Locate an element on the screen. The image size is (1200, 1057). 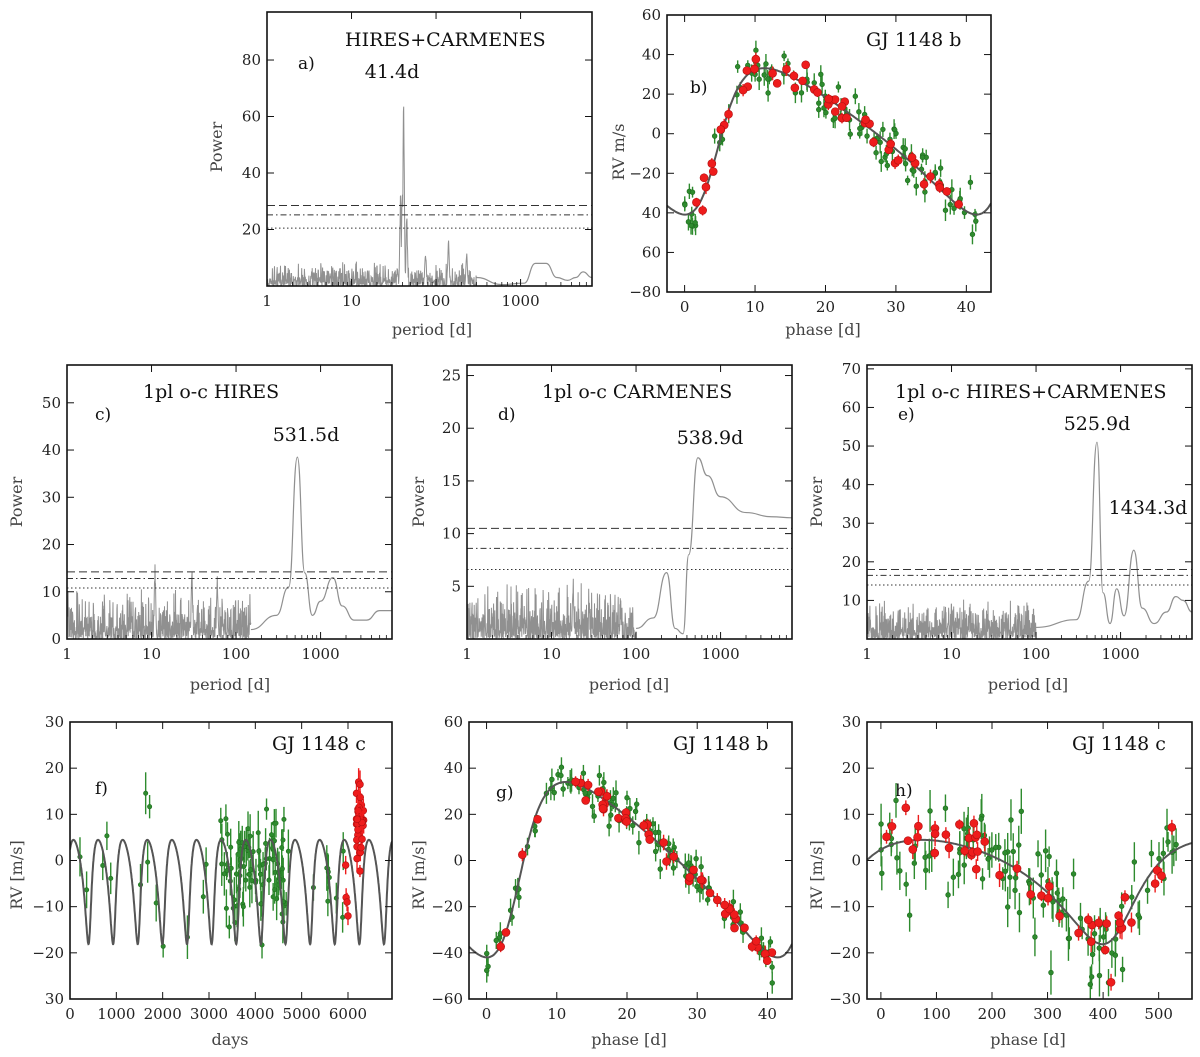
x-tick-label-f: 0 is located at coordinates (70, 1014).